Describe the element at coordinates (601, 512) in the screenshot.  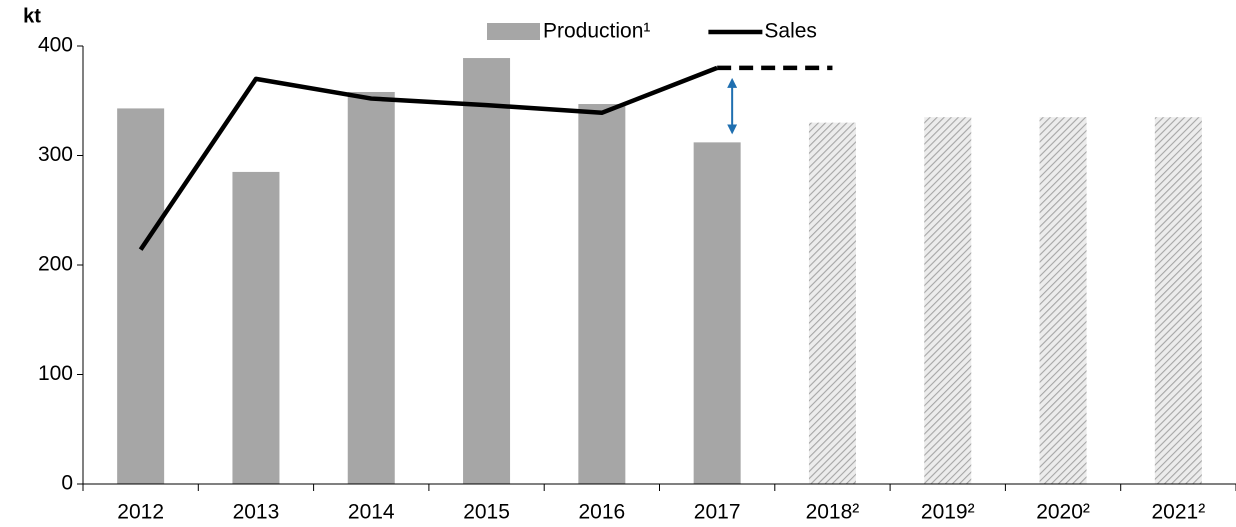
I see `x-tick-label: 2016` at that location.